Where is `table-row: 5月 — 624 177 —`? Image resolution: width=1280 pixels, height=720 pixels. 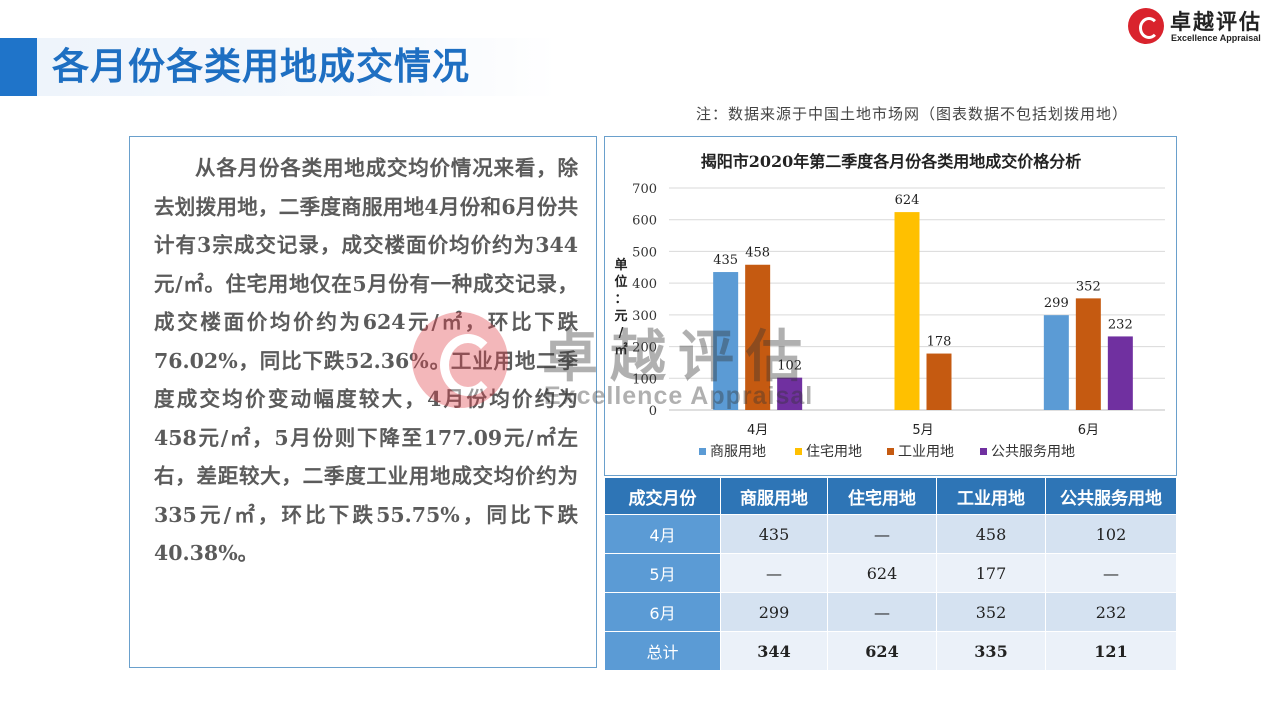 table-row: 5月 — 624 177 — is located at coordinates (890, 573).